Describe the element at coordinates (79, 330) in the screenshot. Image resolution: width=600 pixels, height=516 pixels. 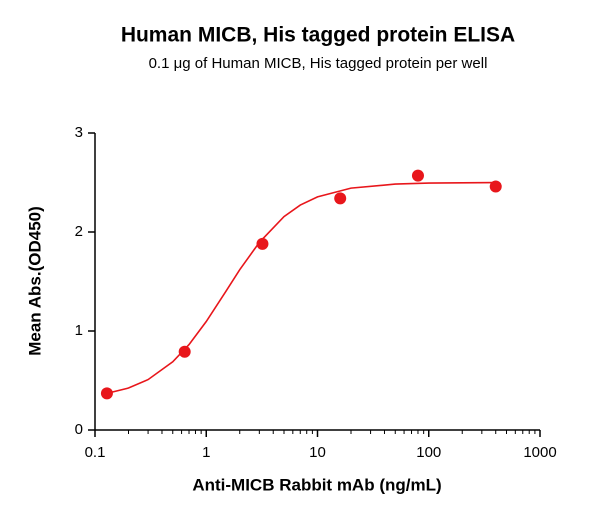
I see `y-tick-label: 1` at that location.